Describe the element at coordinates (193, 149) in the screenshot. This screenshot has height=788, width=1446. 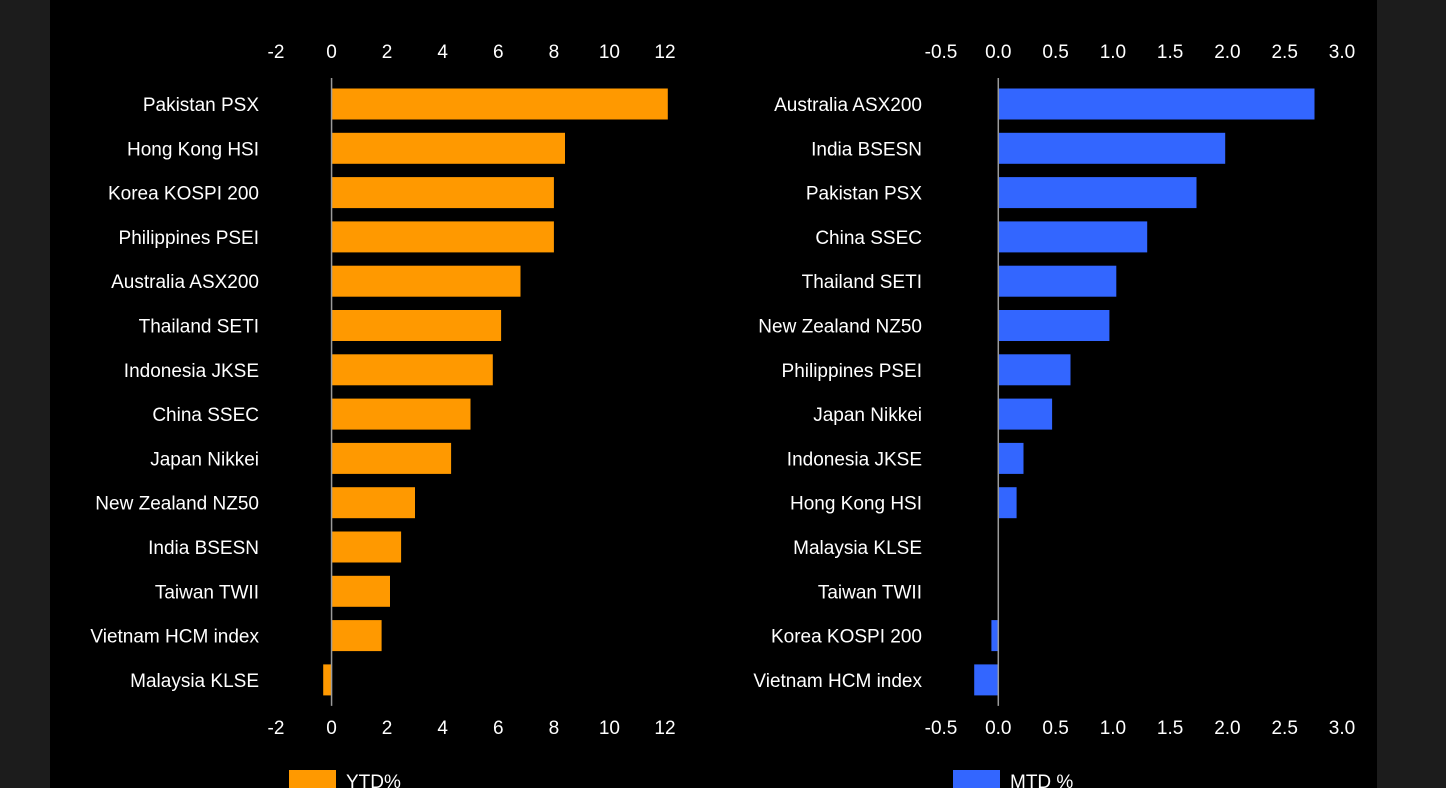
I see `left-category-label-1: Hong Kong HSI` at that location.